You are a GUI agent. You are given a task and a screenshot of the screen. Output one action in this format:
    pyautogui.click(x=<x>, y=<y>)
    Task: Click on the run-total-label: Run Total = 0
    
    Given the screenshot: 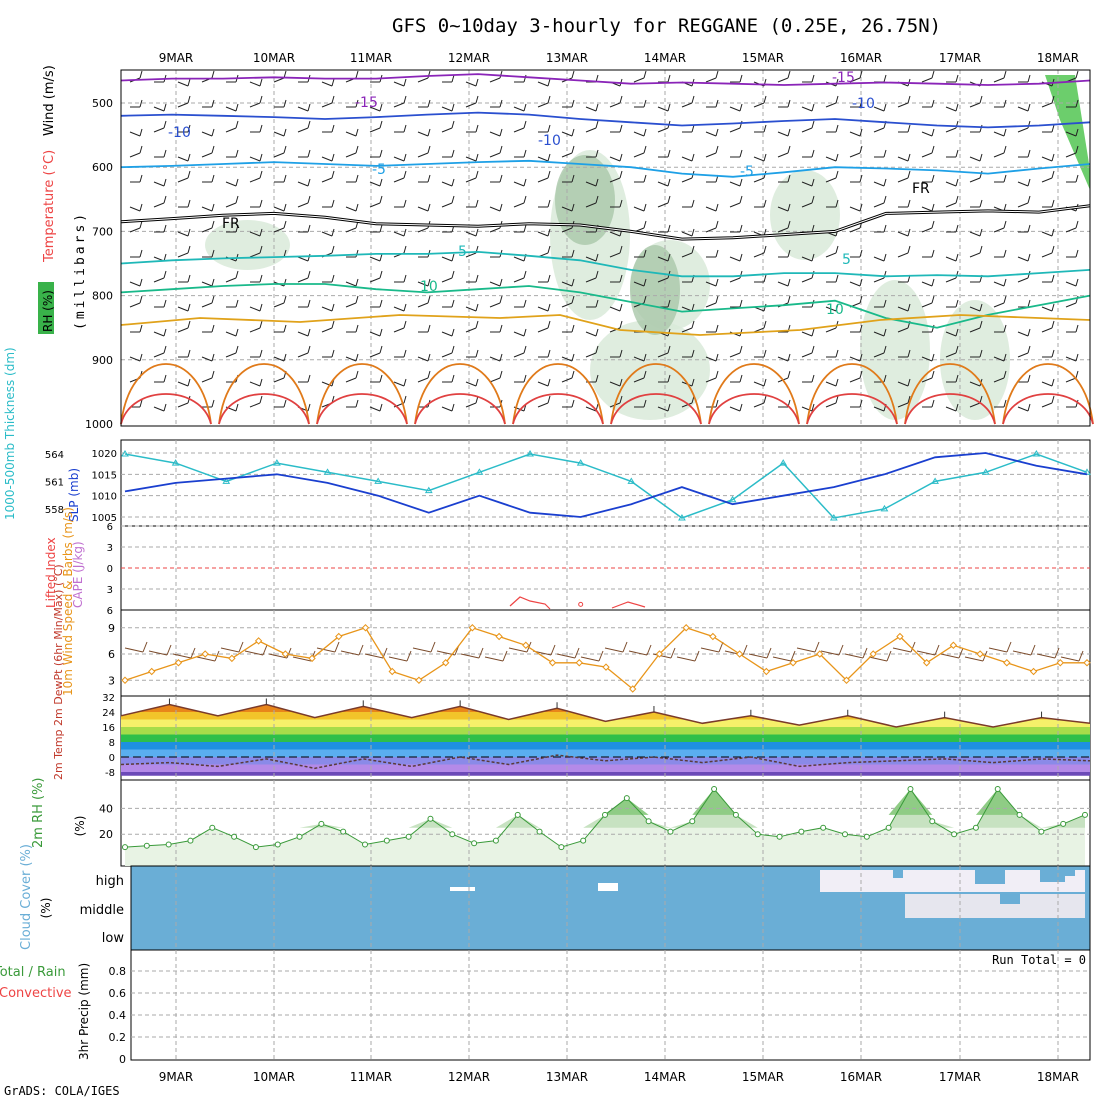 What is the action you would take?
    pyautogui.click(x=1039, y=960)
    